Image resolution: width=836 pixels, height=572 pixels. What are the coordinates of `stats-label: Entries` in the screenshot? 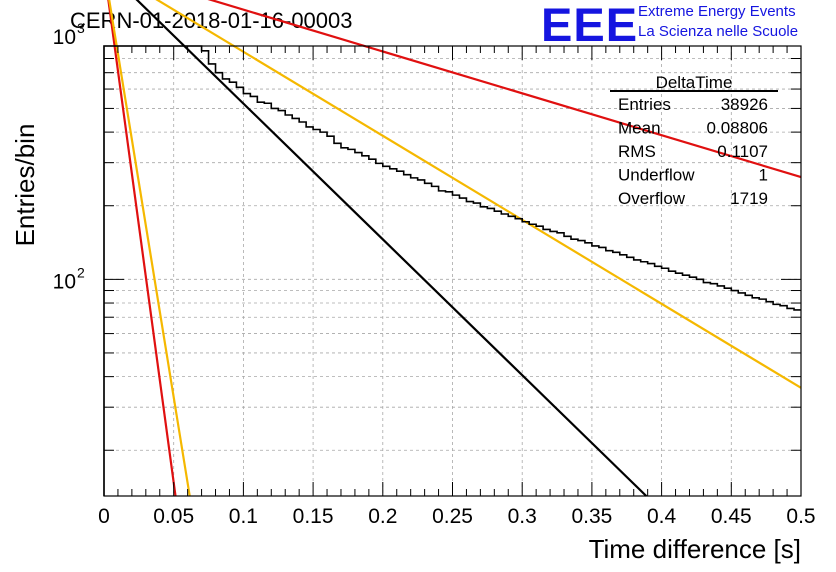 It's located at (644, 104).